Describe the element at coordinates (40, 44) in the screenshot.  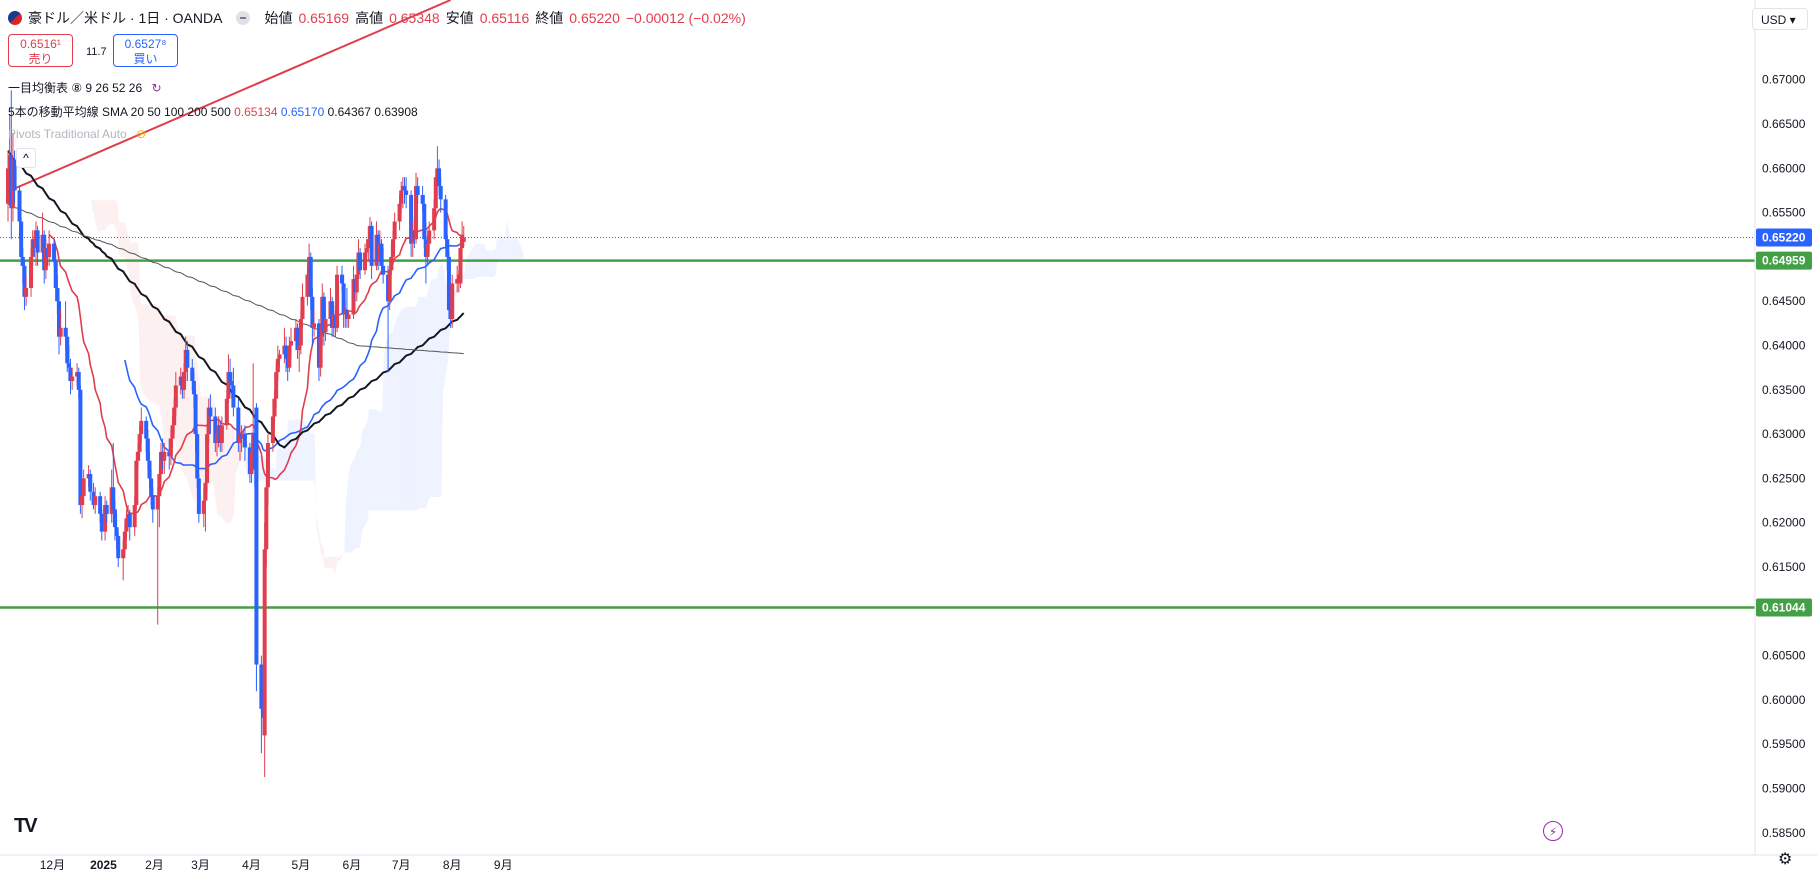
I see `sell-price: 0.6516¹` at that location.